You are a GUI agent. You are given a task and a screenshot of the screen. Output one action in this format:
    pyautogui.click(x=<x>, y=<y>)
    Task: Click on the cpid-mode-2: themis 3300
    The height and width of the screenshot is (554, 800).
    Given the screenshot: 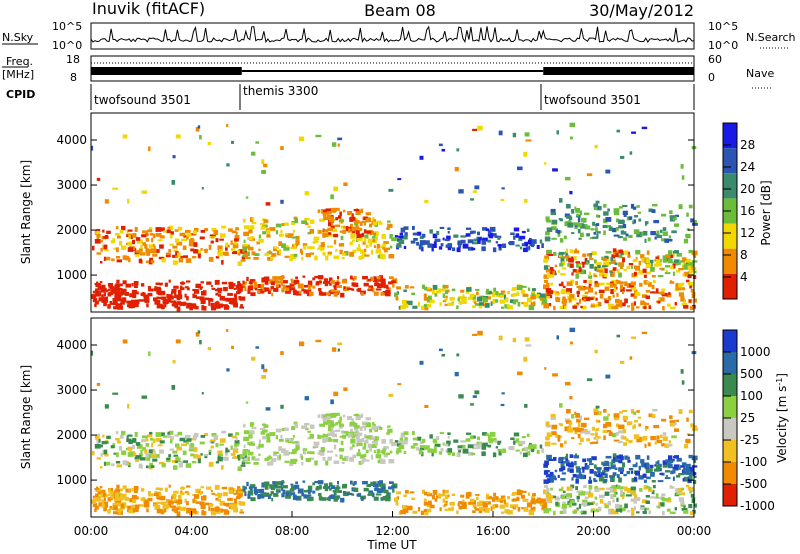 What is the action you would take?
    pyautogui.click(x=280, y=91)
    